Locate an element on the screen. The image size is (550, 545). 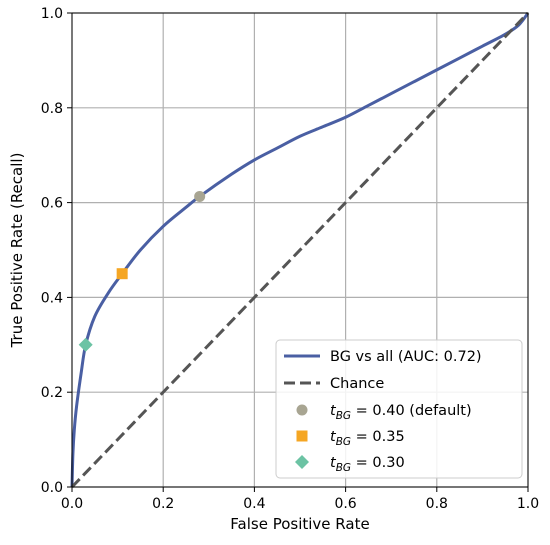
legend-label: Chance is located at coordinates (357, 384).